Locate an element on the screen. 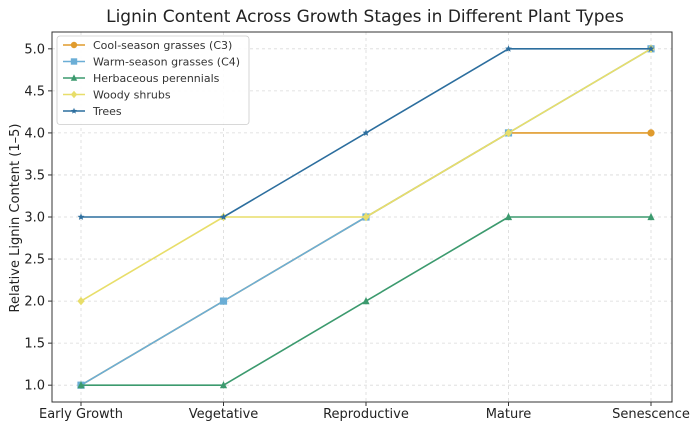  x-tick-label: Mature is located at coordinates (509, 414).